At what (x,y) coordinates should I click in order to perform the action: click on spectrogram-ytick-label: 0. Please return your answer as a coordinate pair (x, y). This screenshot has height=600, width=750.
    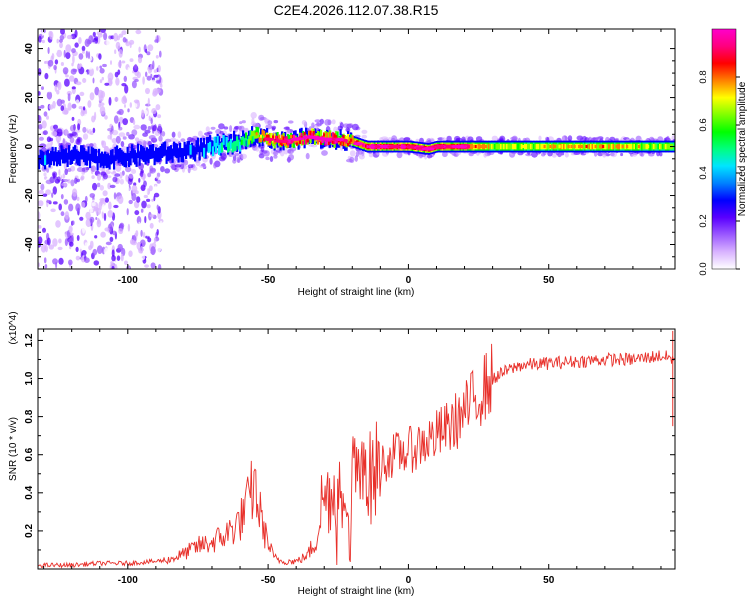
    Looking at the image, I should click on (29, 146).